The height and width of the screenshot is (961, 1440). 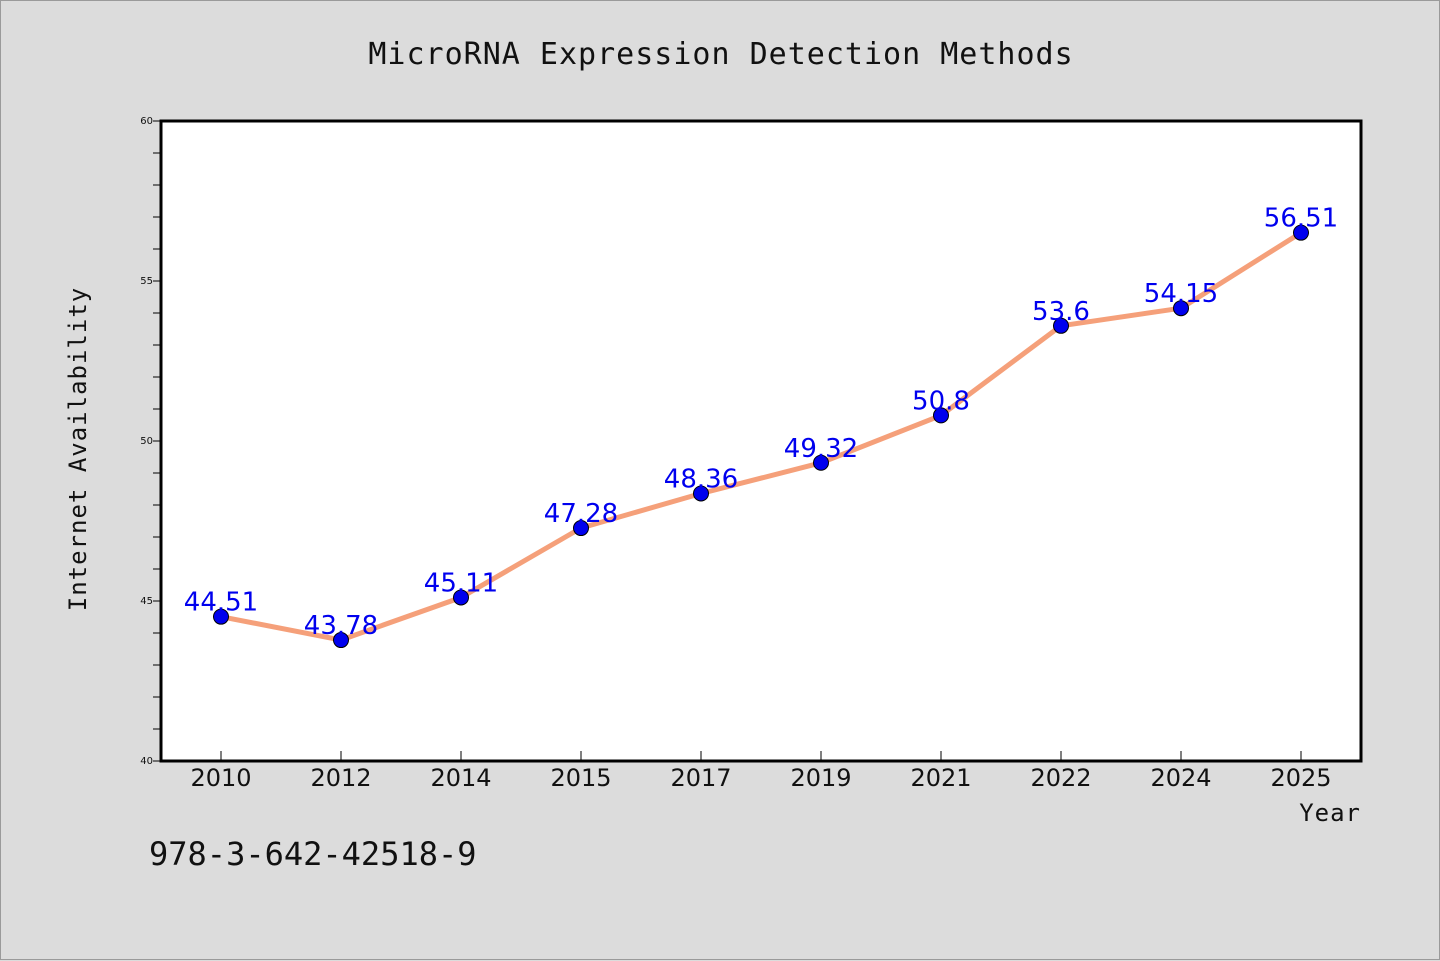 I want to click on isbn-annotation: 978-3-642-42518-9, so click(x=313, y=854).